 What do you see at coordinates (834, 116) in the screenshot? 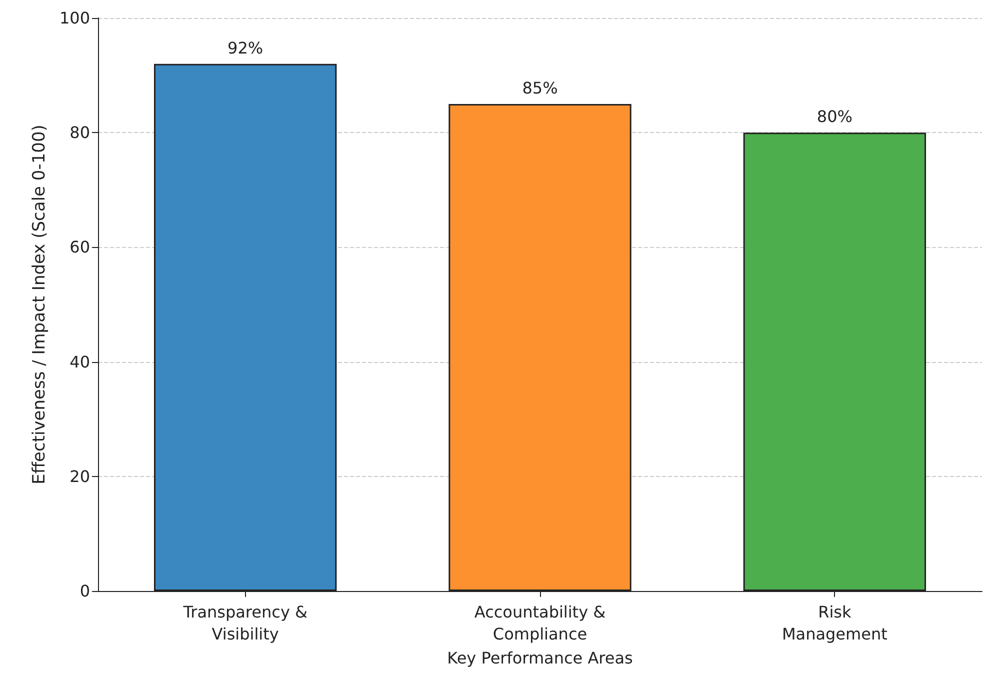
I see `data-label: 80%` at bounding box center [834, 116].